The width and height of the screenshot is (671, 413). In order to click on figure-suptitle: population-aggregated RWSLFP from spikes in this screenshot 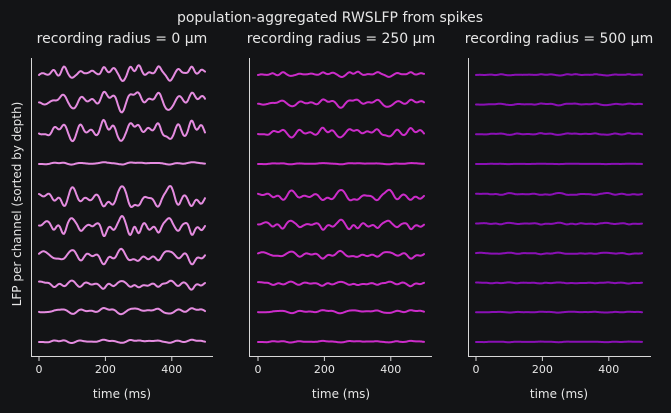, I will do `click(330, 18)`.